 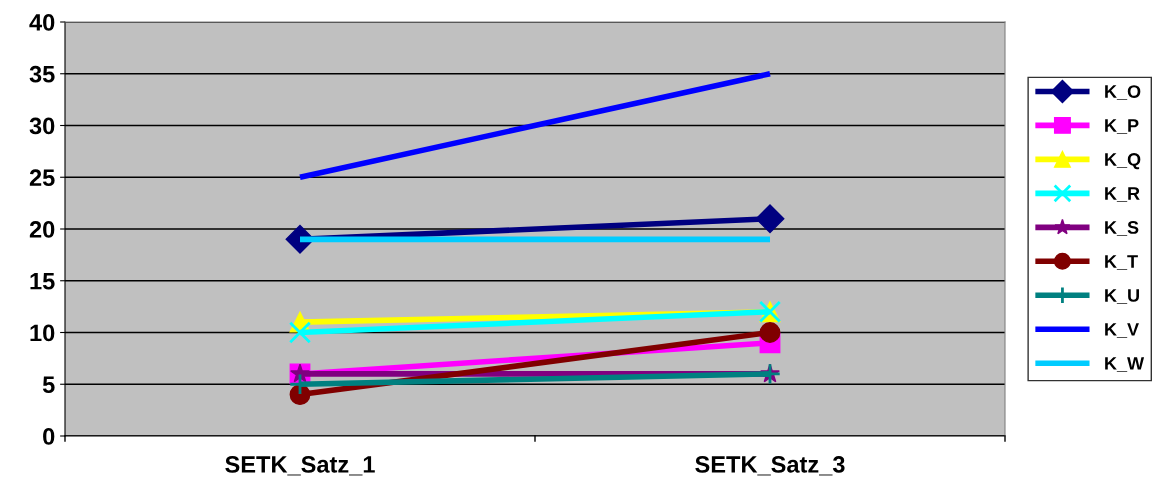 I want to click on legend-label: K_V, so click(x=1122, y=330).